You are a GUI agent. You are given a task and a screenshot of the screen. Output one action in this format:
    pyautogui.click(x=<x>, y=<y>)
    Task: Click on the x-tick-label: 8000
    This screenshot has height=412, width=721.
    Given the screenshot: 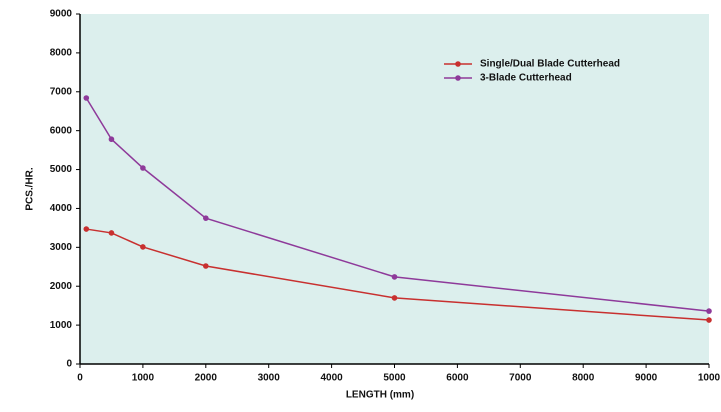 What is the action you would take?
    pyautogui.click(x=583, y=378)
    